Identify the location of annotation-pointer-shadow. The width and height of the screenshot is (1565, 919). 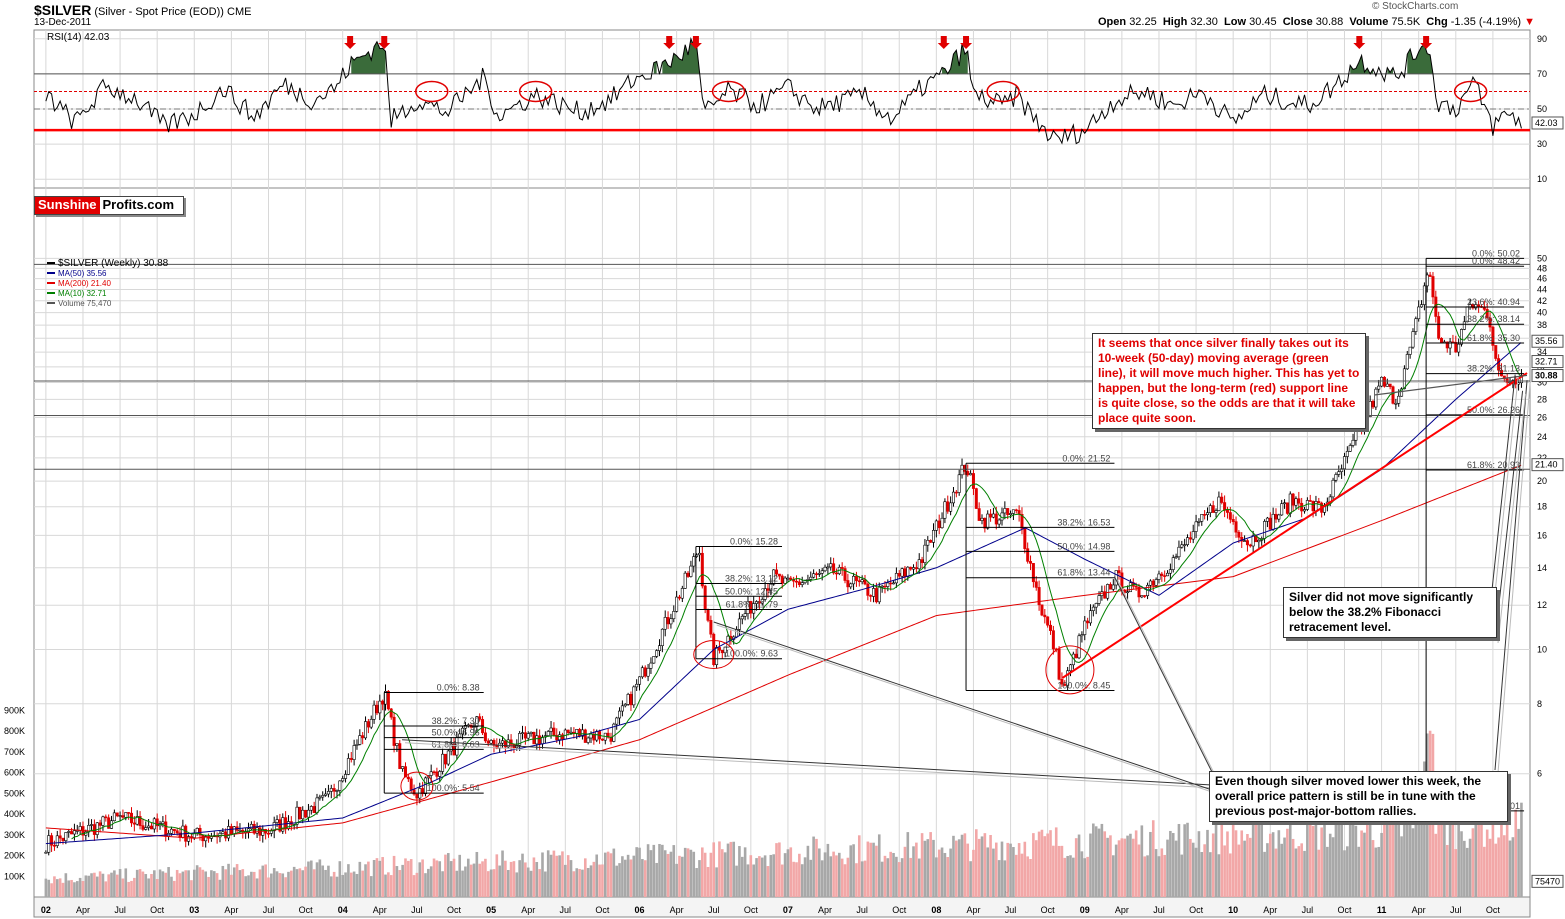
(966, 709).